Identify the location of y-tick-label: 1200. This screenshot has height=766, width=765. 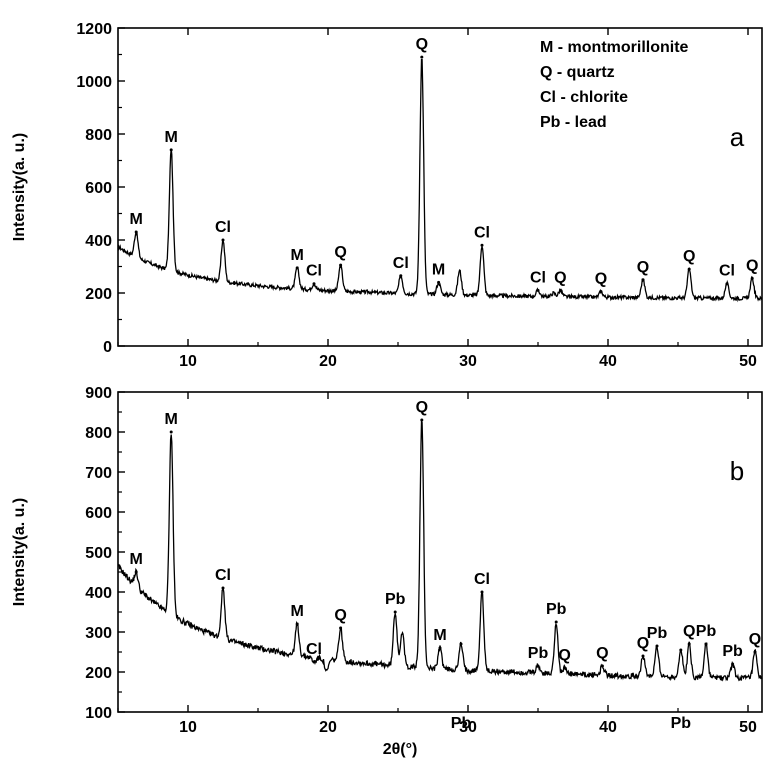
(94, 29).